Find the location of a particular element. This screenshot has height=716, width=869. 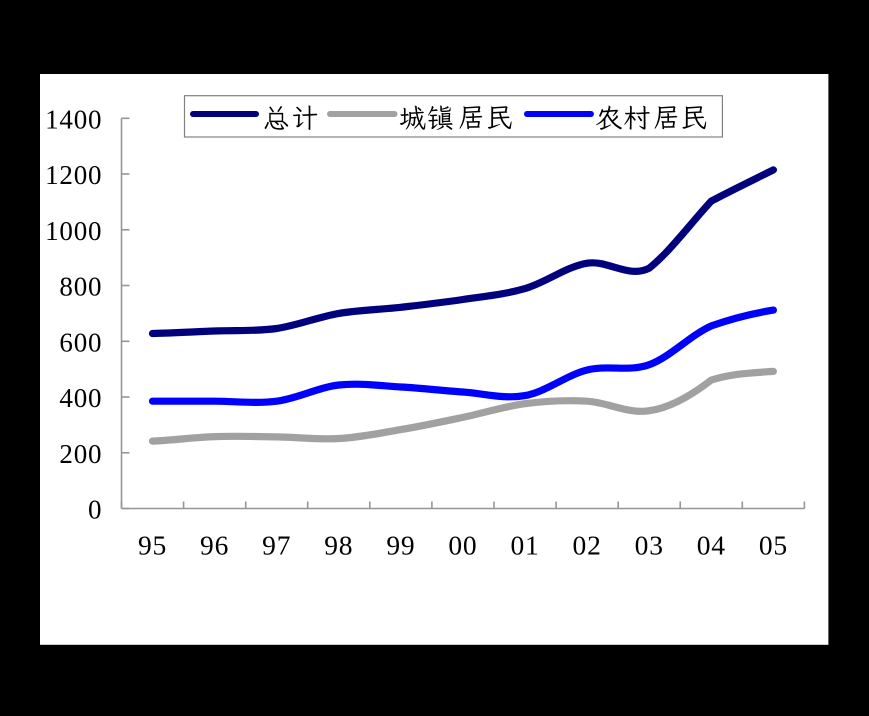

svg-text: 1400 is located at coordinates (73, 120).